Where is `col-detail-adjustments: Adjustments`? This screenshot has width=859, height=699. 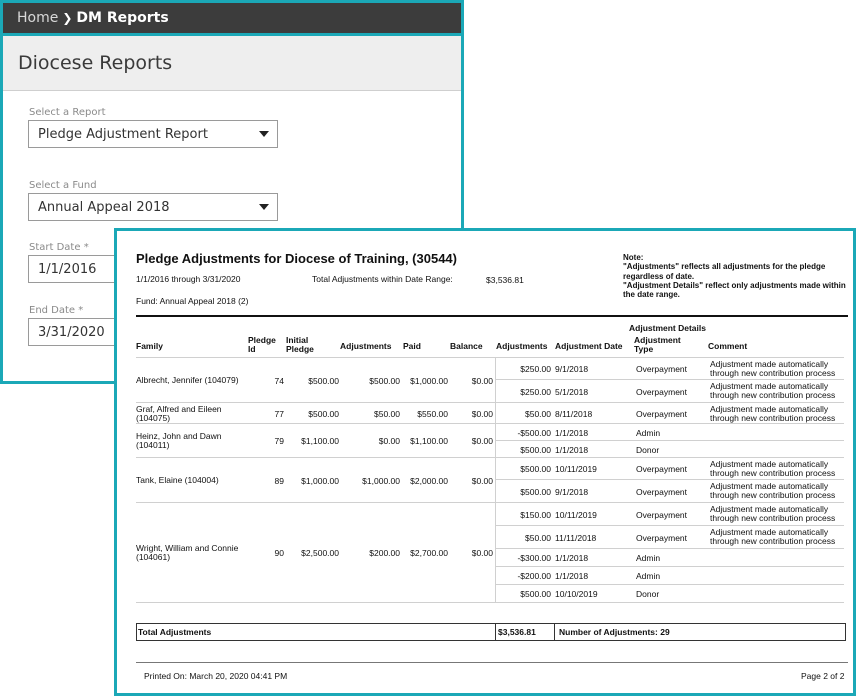 col-detail-adjustments: Adjustments is located at coordinates (522, 346).